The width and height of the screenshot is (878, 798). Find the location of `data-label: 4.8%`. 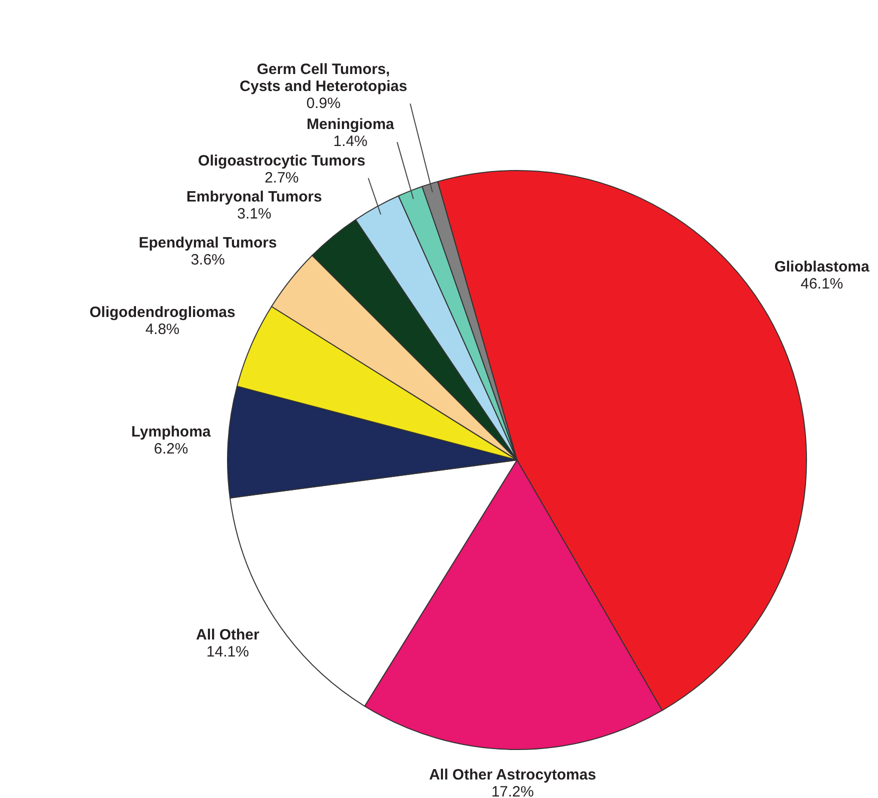

data-label: 4.8% is located at coordinates (162, 329).